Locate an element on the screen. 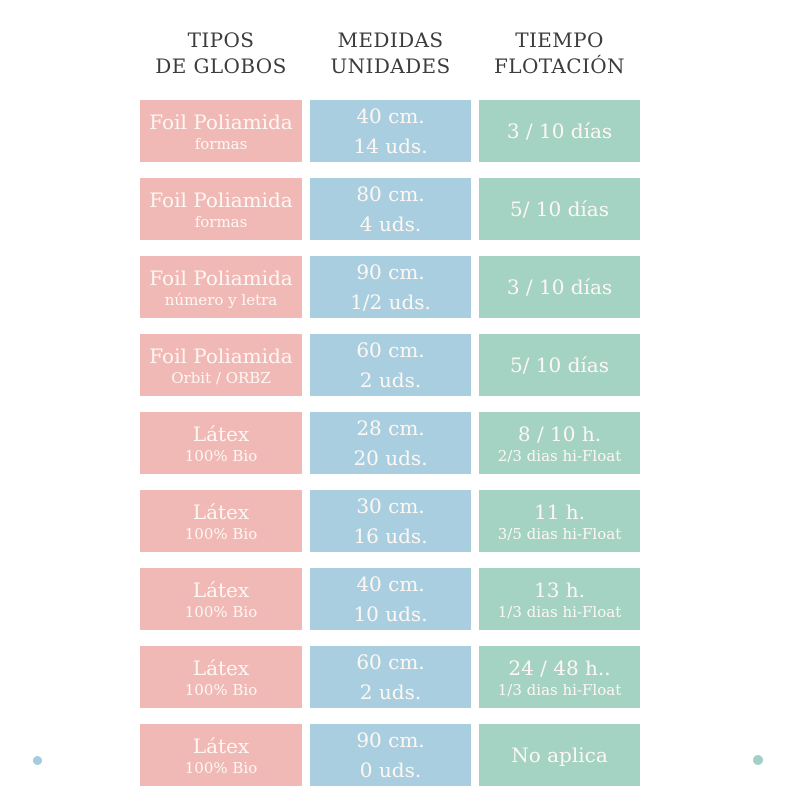 The image size is (800, 800). header-line: DE GLOBOS is located at coordinates (221, 66).